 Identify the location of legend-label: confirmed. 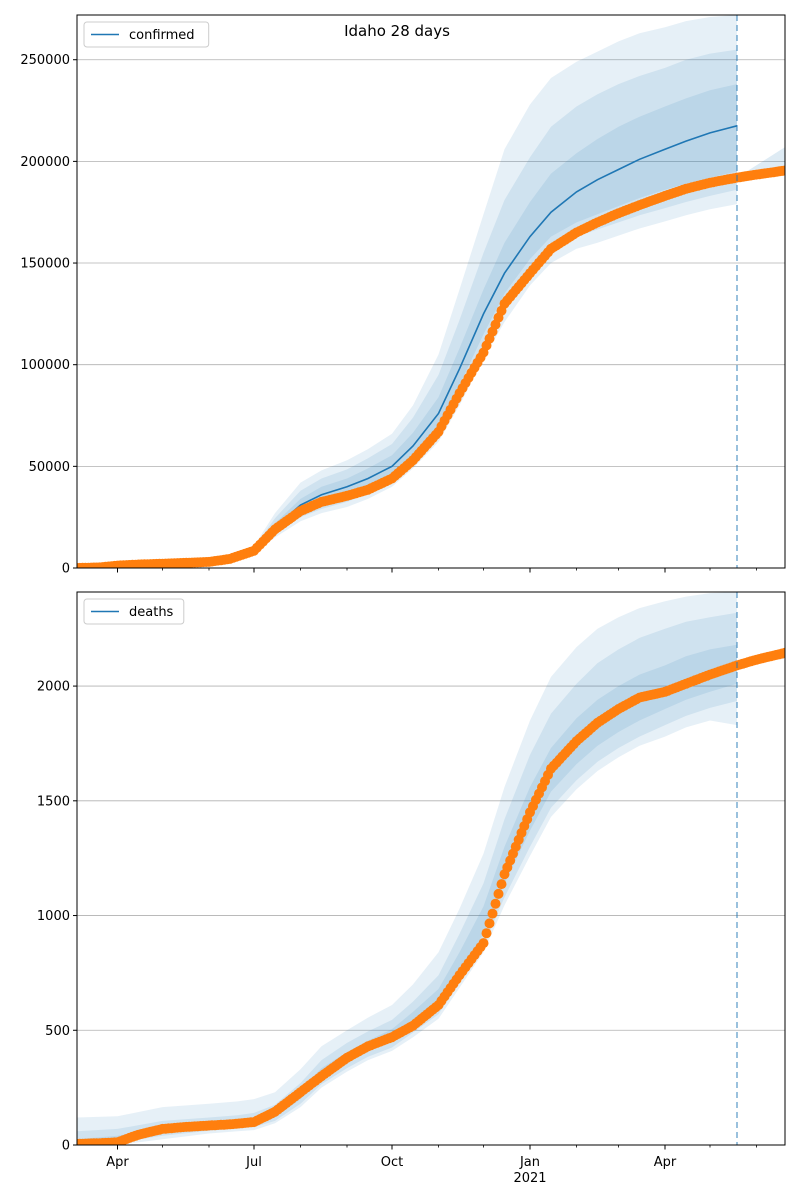
(162, 35).